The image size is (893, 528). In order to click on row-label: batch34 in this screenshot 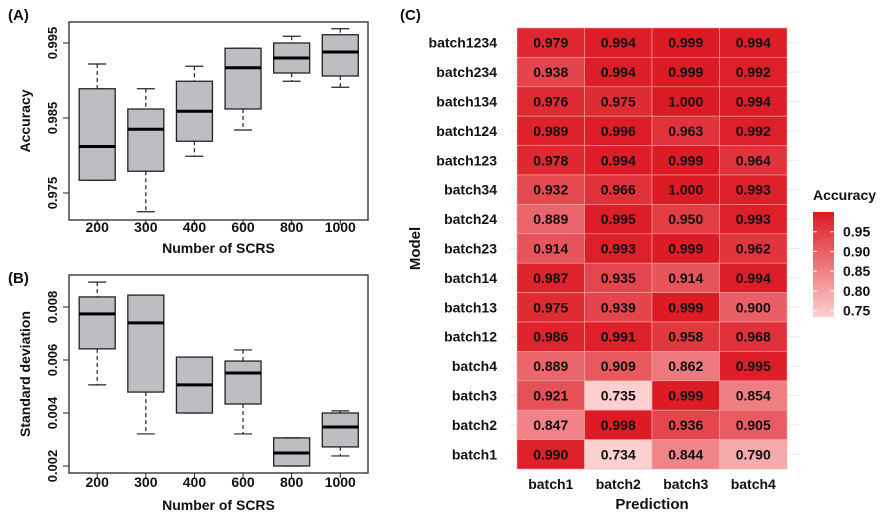, I will do `click(470, 190)`.